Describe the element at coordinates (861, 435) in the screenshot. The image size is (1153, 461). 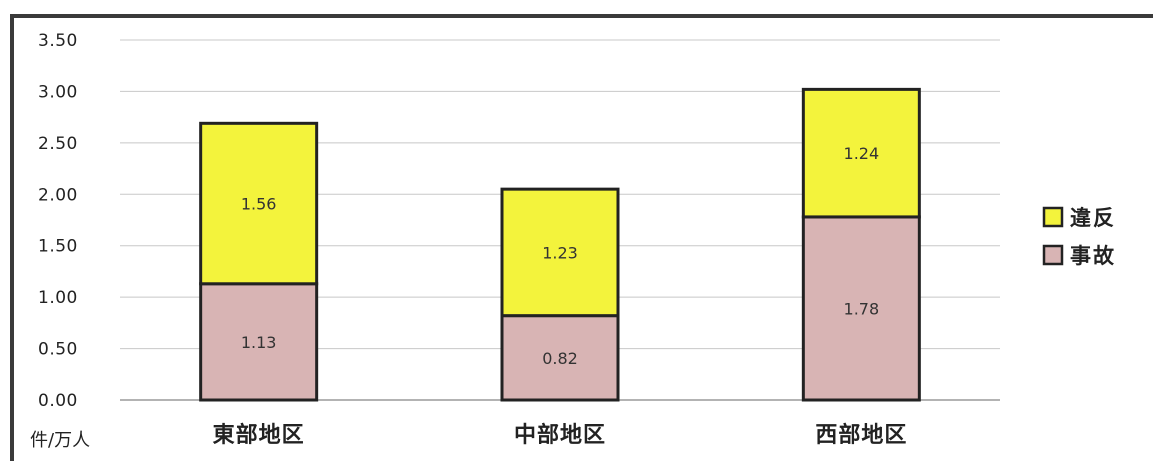
I see `category-label: 西部地区` at that location.